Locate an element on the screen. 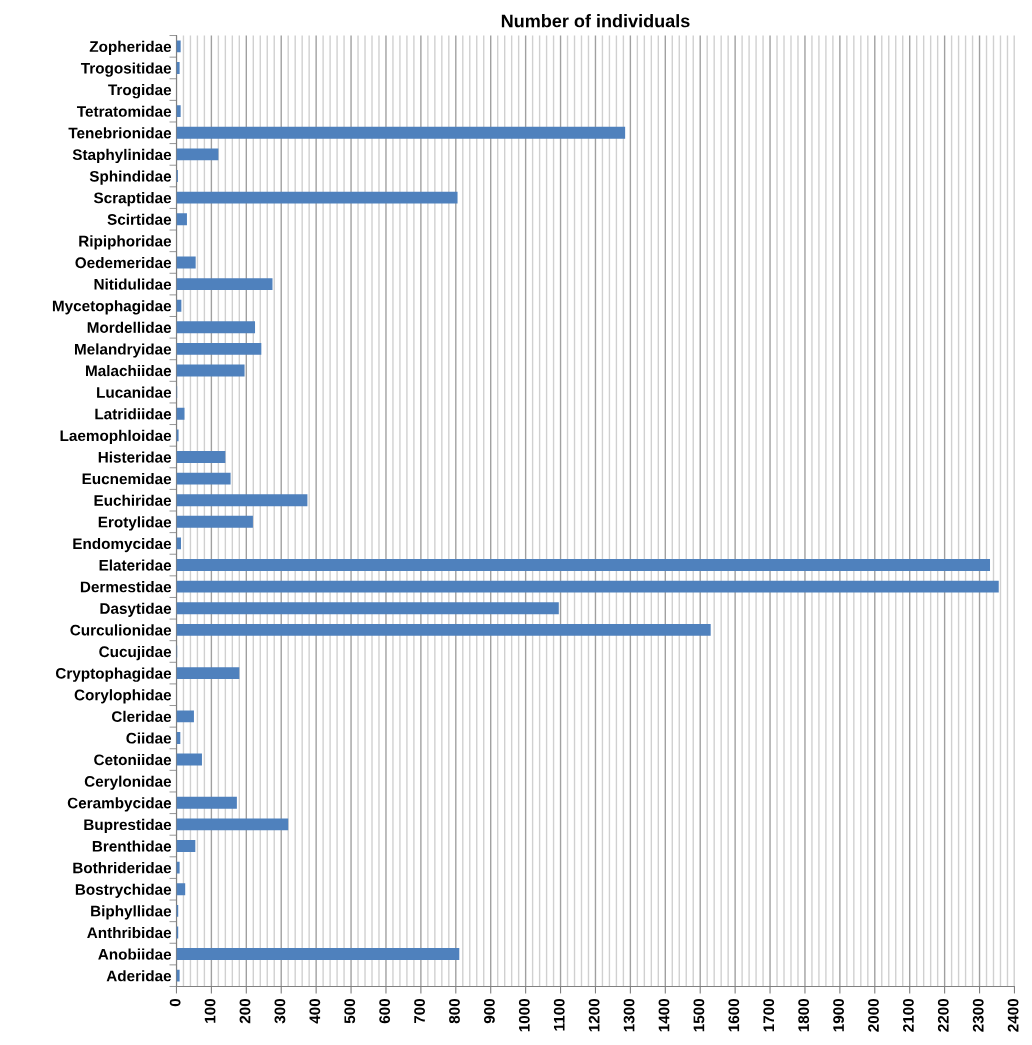 The image size is (1032, 1045). y-tick-label: Corylophidae is located at coordinates (123, 696).